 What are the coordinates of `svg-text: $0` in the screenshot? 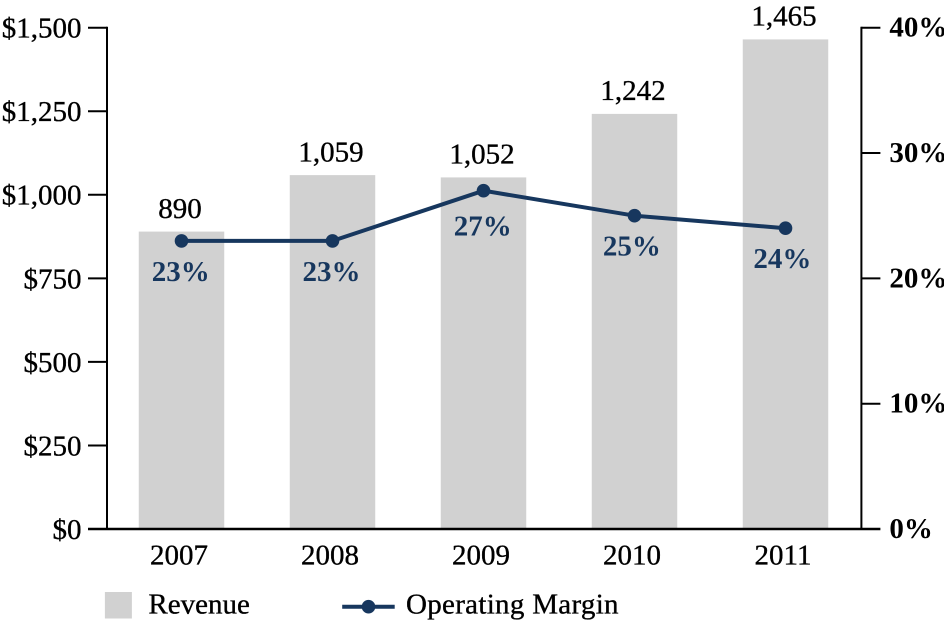 It's located at (67, 530).